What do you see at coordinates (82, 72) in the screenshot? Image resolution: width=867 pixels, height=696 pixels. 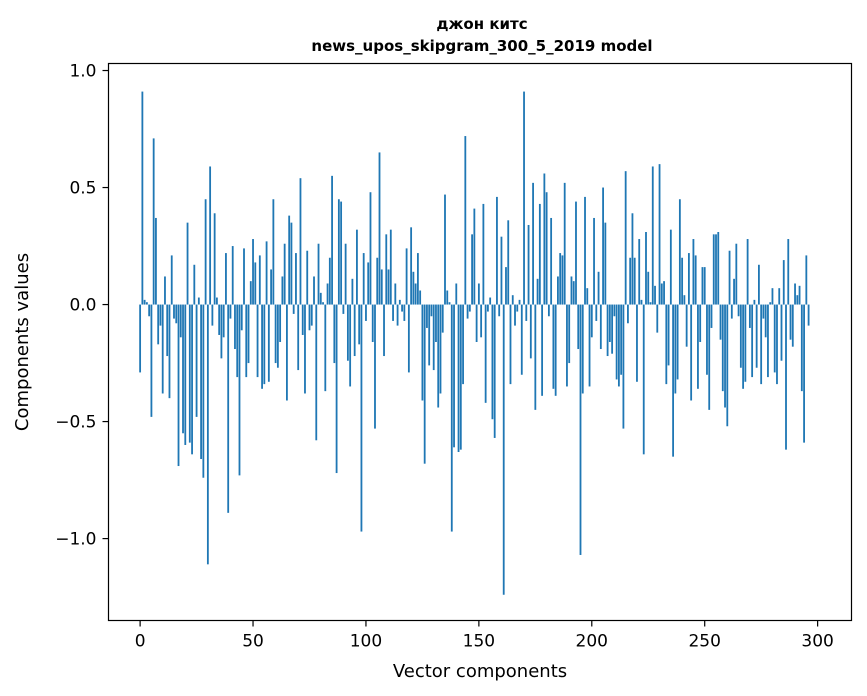 I see `y-tick-label: 1.0` at bounding box center [82, 72].